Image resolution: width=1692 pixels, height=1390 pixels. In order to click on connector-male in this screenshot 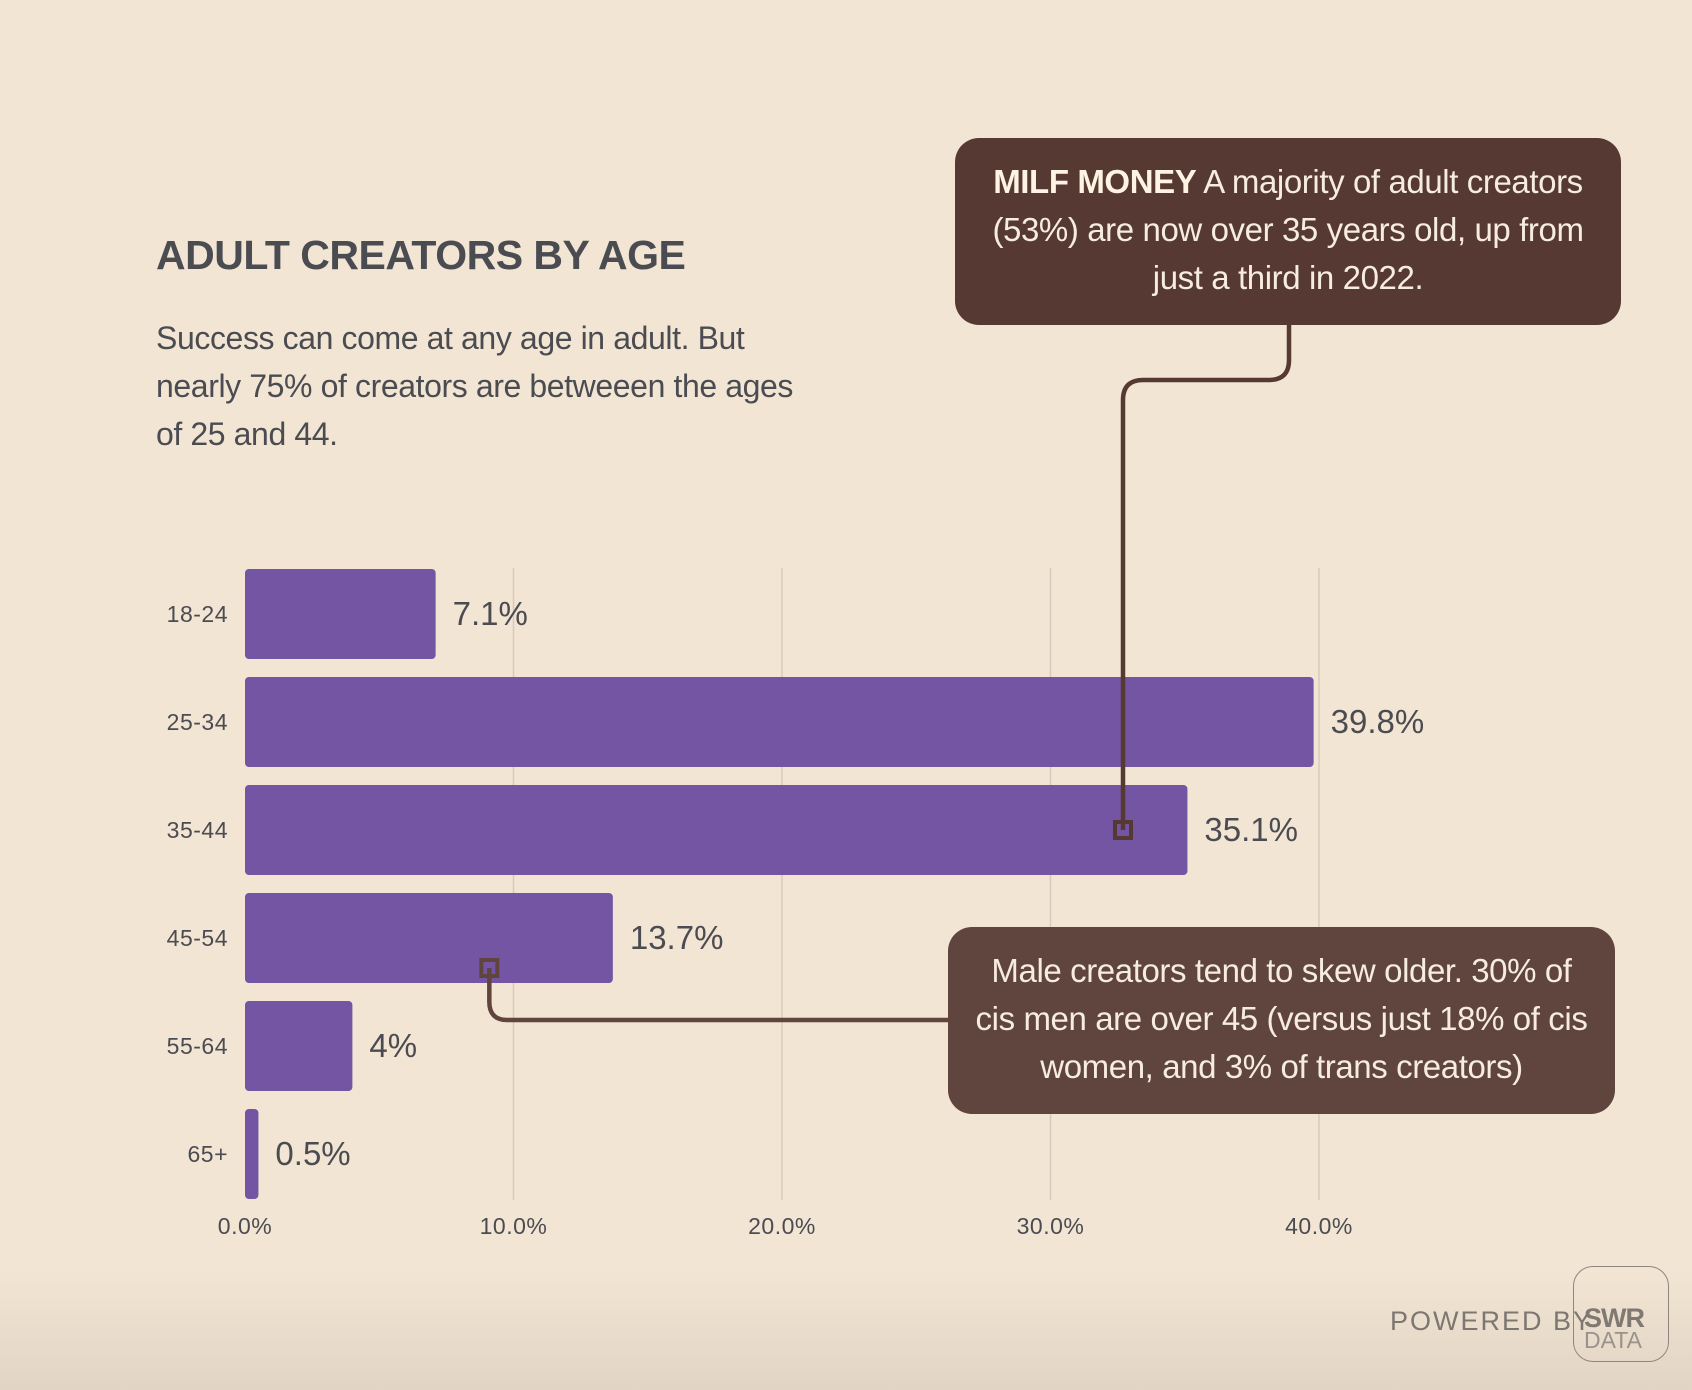, I will do `click(717, 995)`.